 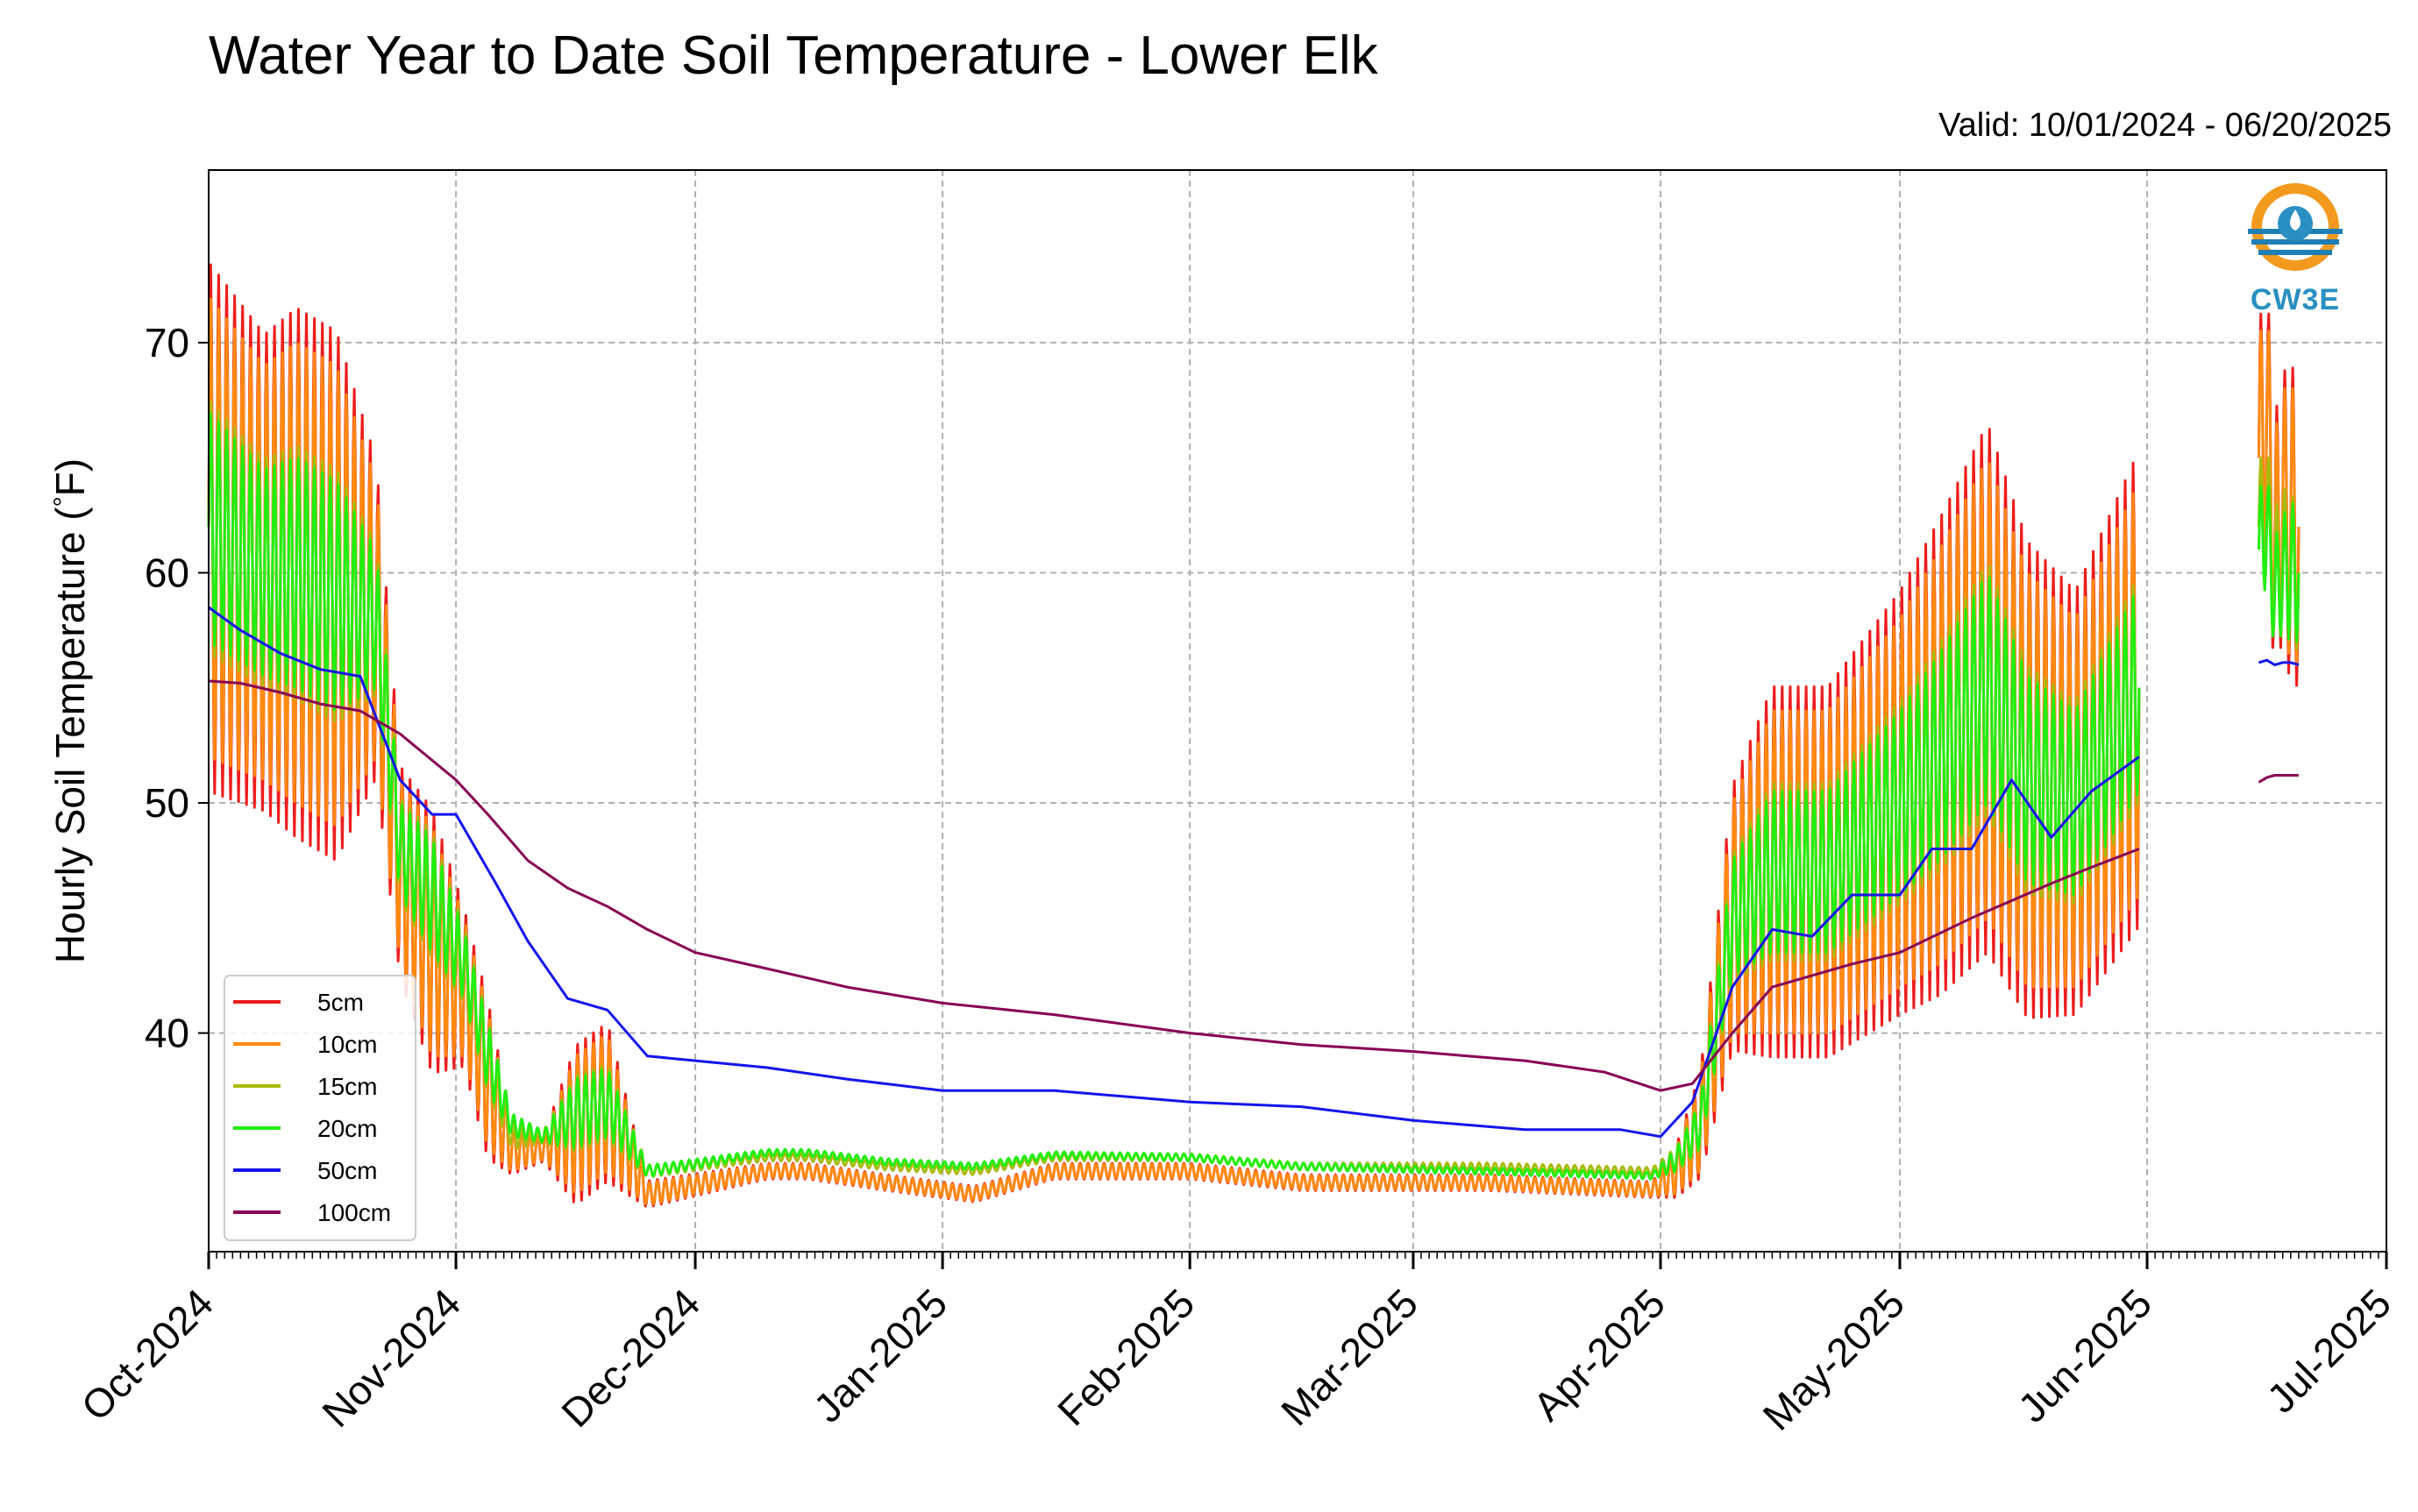 What do you see at coordinates (391, 1358) in the screenshot?
I see `x-tick-label: Nov-2024` at bounding box center [391, 1358].